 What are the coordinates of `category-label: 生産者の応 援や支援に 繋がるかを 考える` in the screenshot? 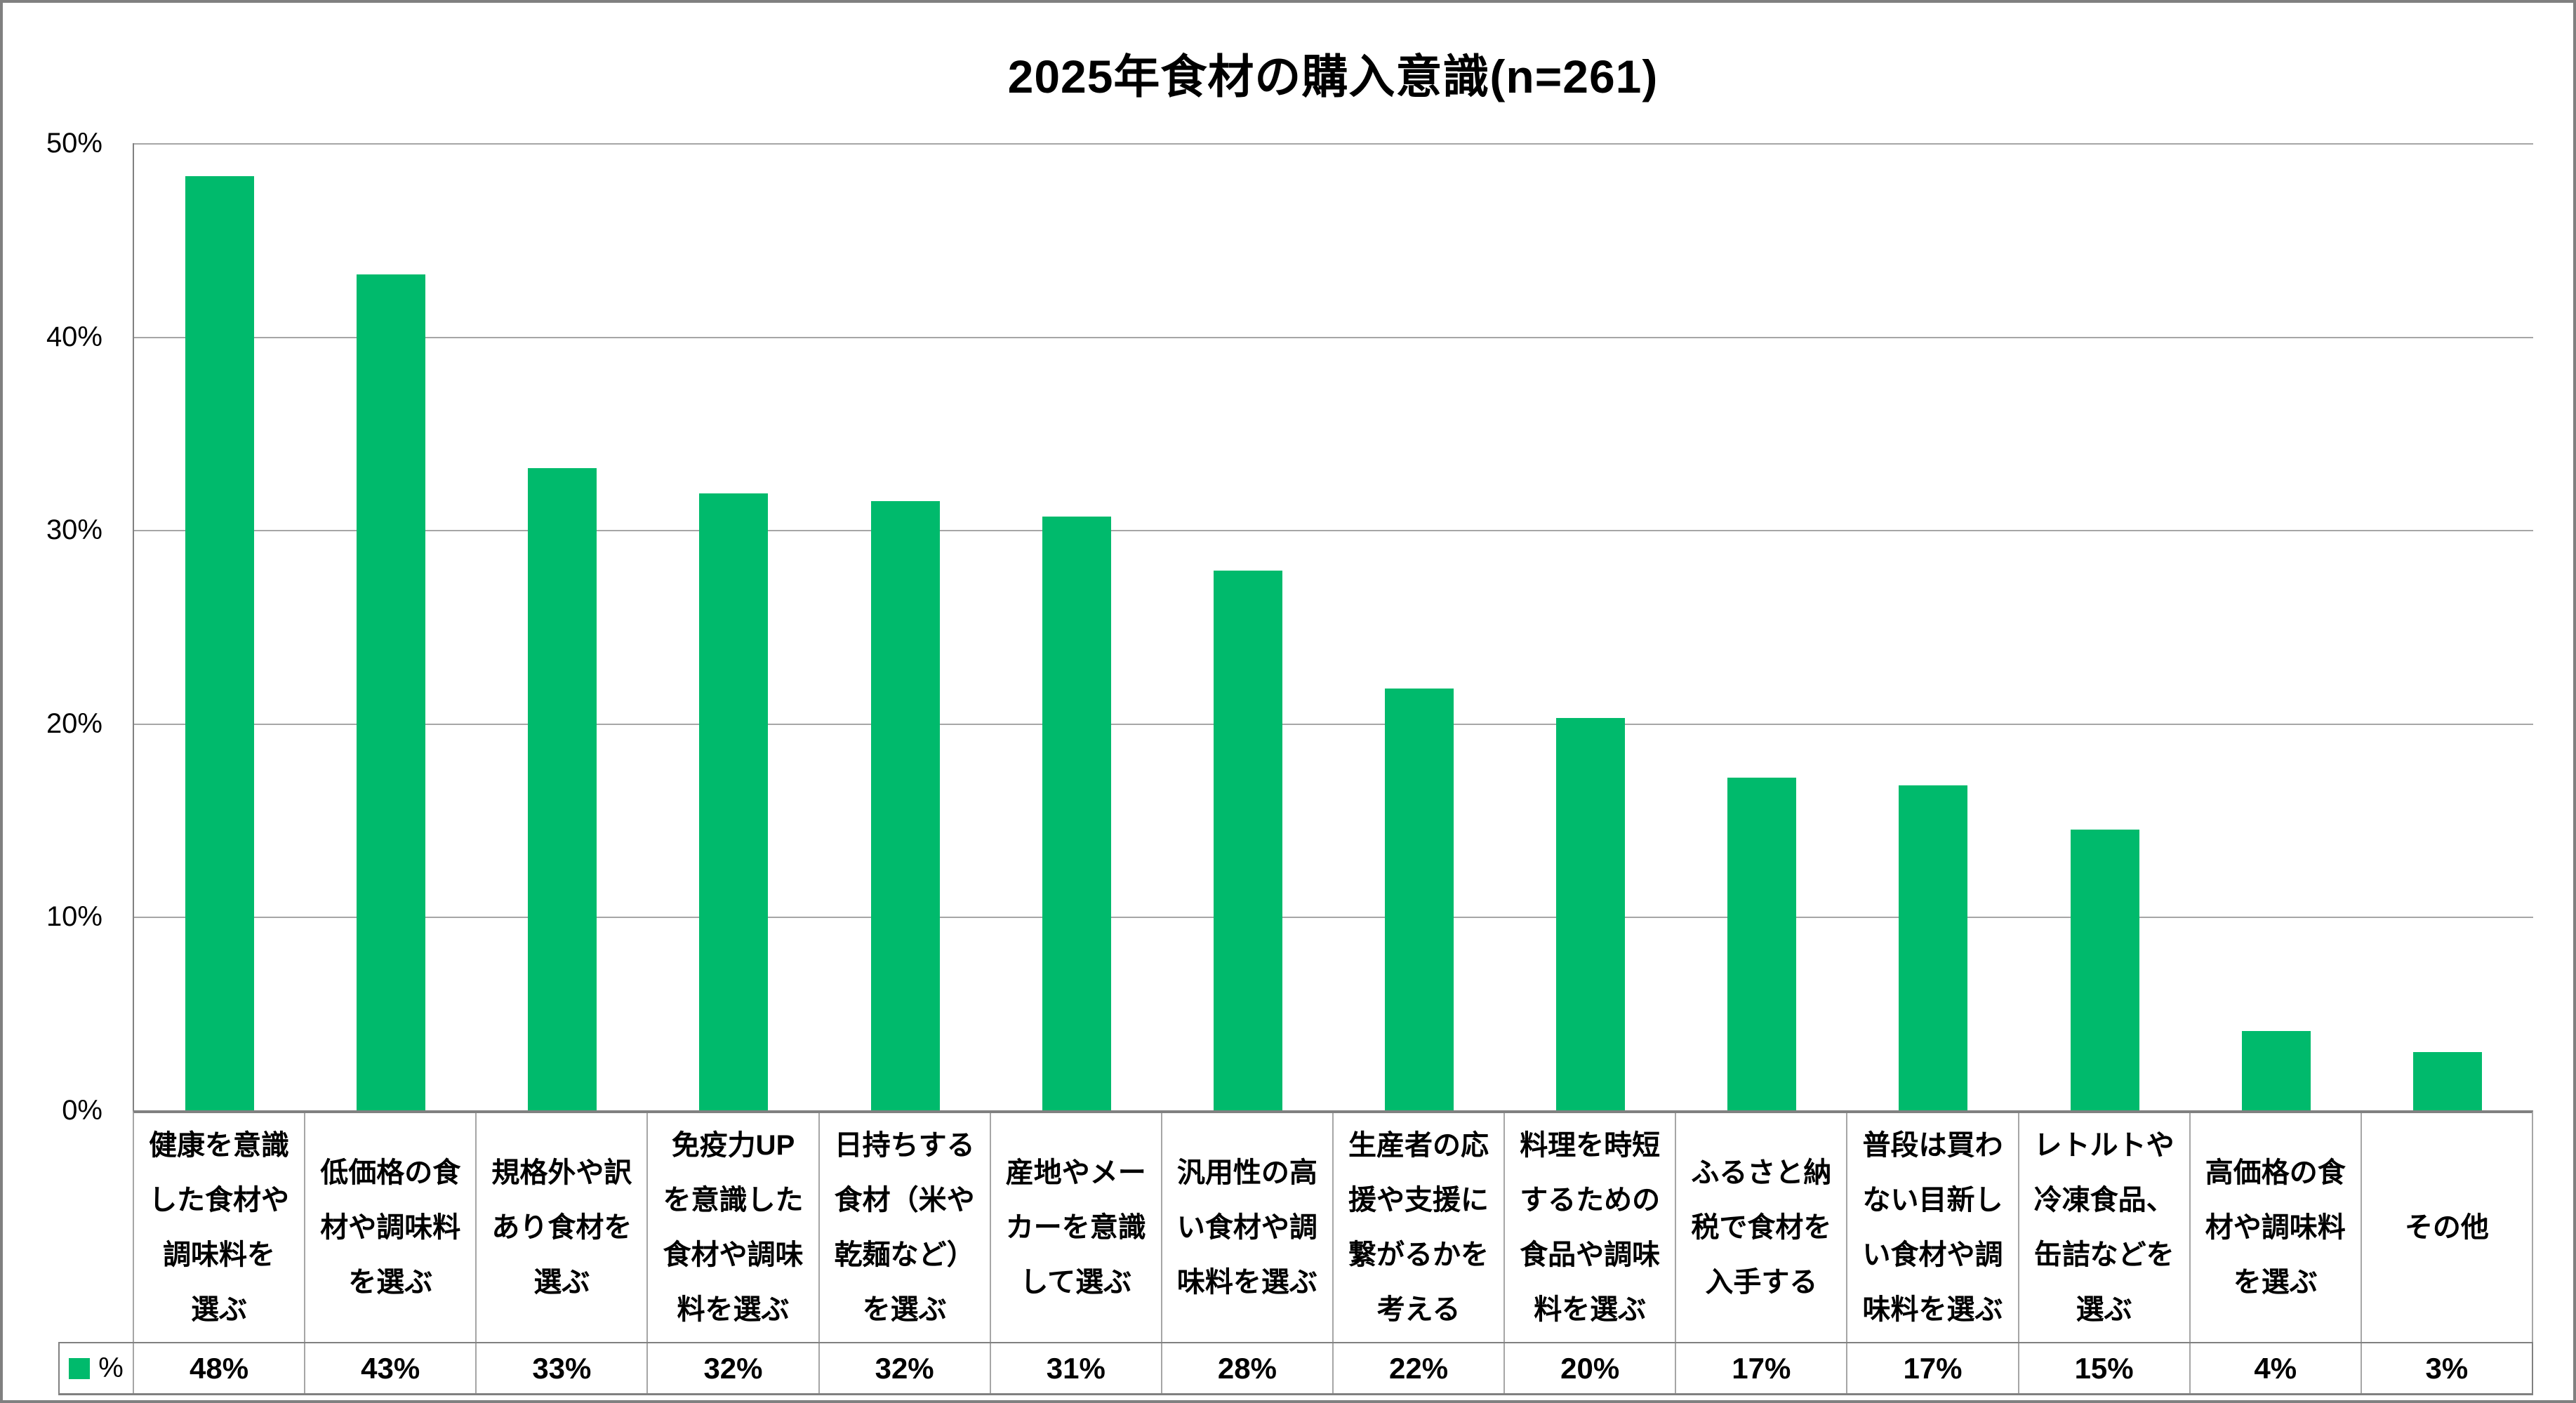 It's located at (1420, 1227).